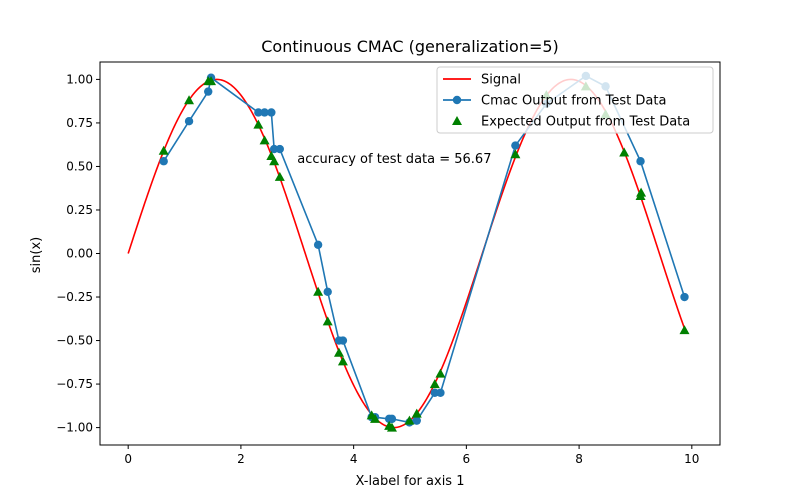 This screenshot has width=800, height=500. Describe the element at coordinates (74, 341) in the screenshot. I see `y-tick-label: −0.50` at that location.